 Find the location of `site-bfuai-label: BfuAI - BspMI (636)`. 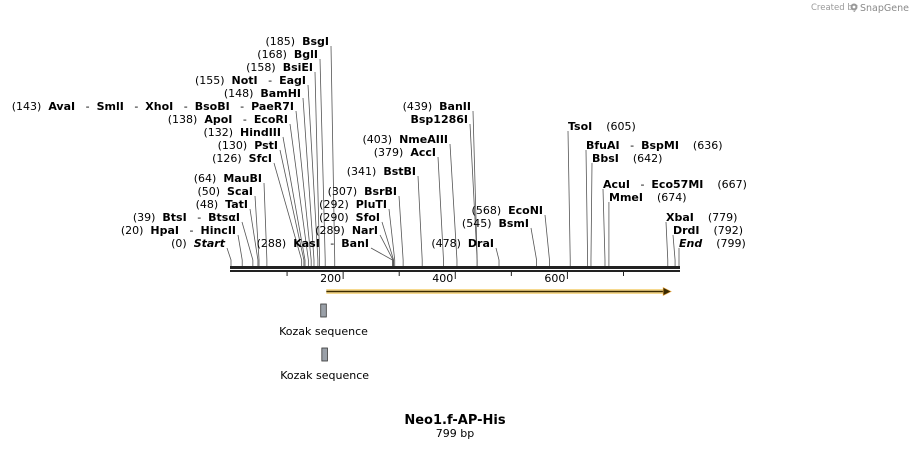

site-bfuai-label: BfuAI - BspMI (636) is located at coordinates (654, 145).